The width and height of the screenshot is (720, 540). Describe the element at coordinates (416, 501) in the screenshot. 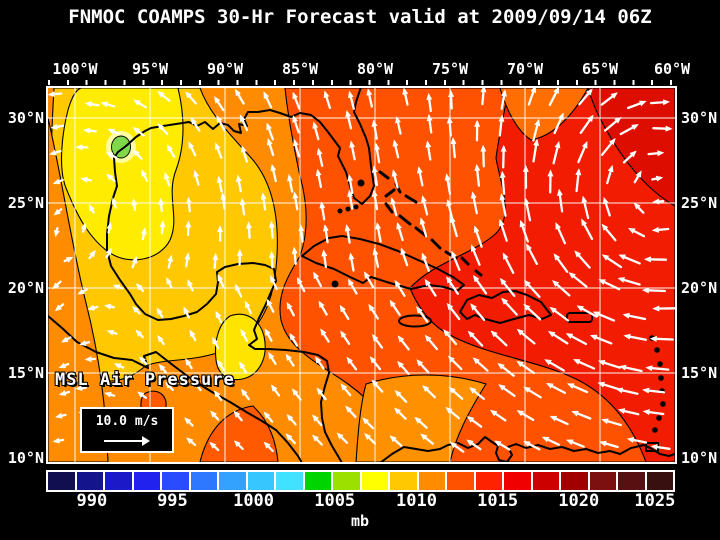

I see `colorbar-tick-1010: 1010` at that location.